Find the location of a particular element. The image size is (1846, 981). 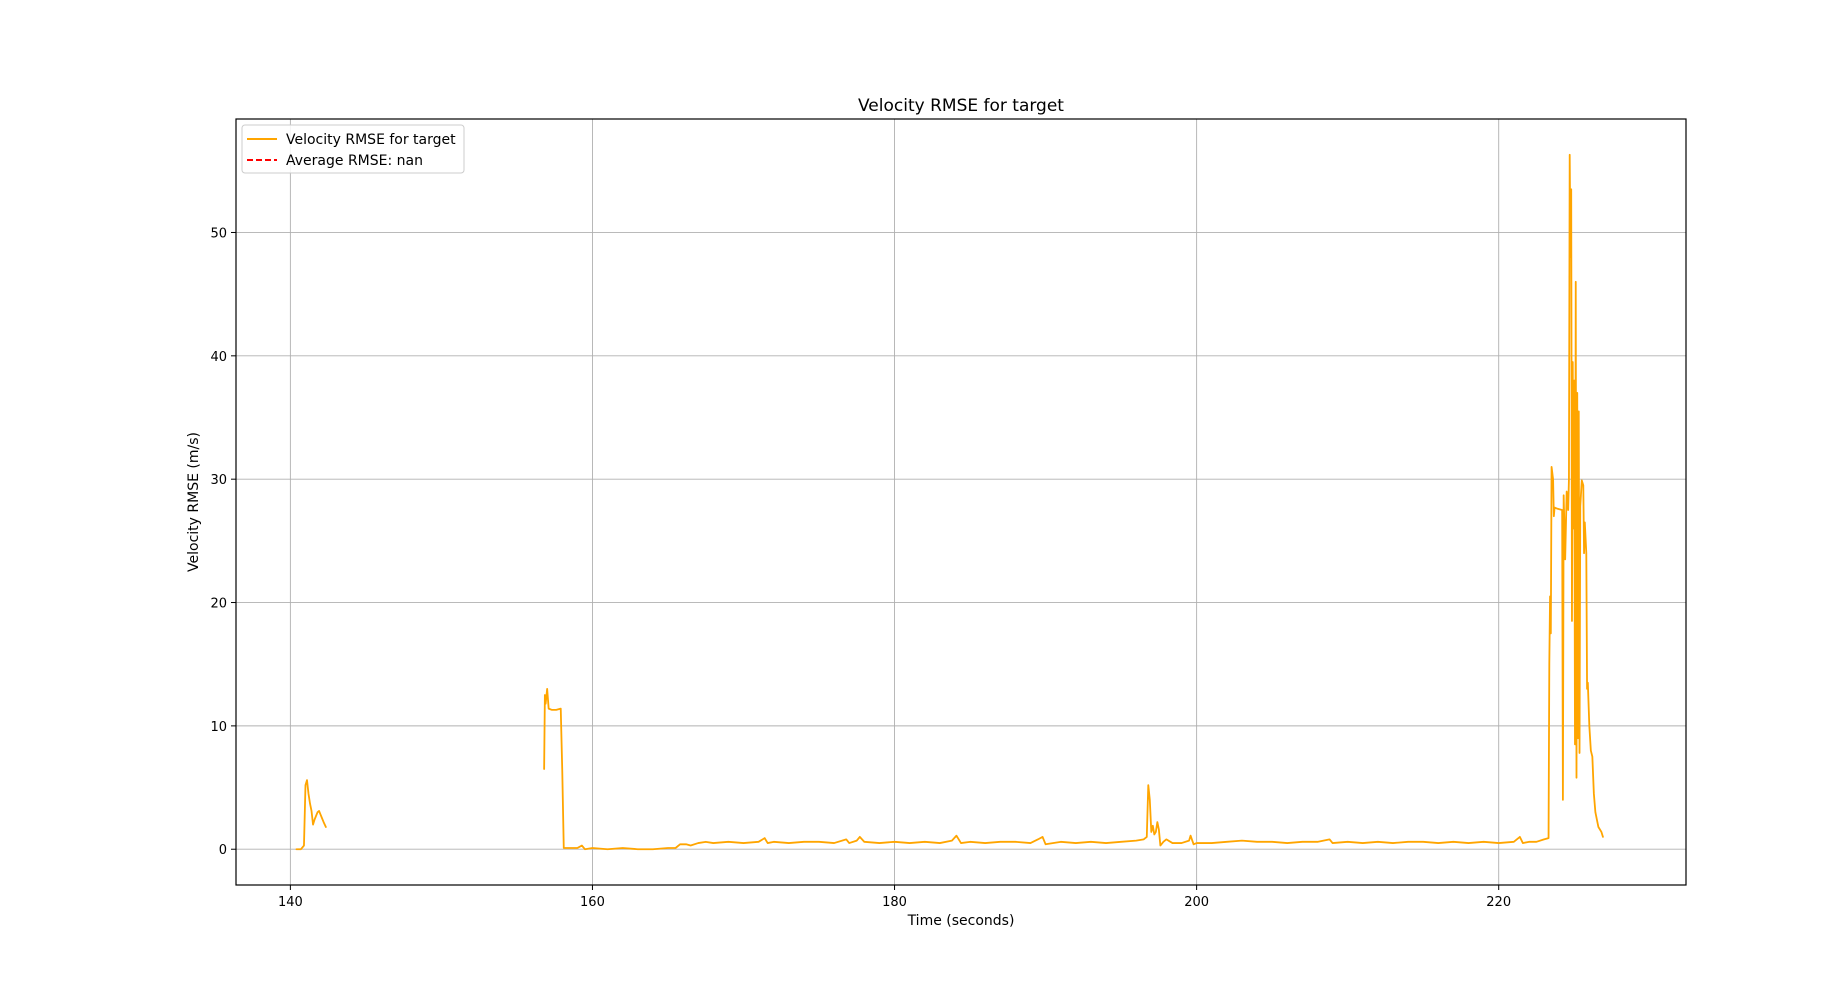

legend-box is located at coordinates (353, 149).